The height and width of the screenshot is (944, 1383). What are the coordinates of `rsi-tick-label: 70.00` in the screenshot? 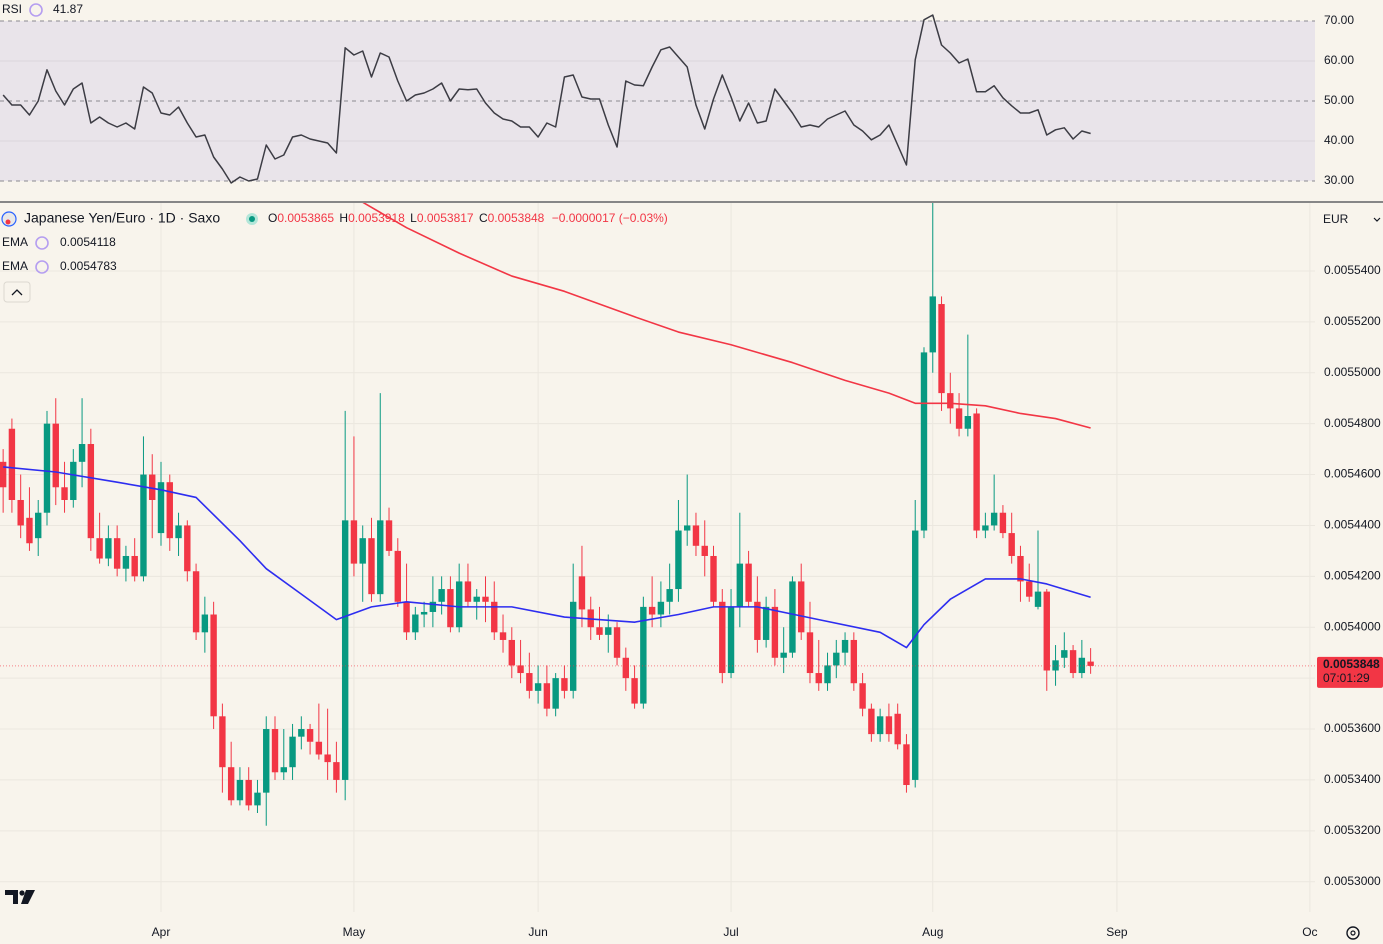 It's located at (1339, 20).